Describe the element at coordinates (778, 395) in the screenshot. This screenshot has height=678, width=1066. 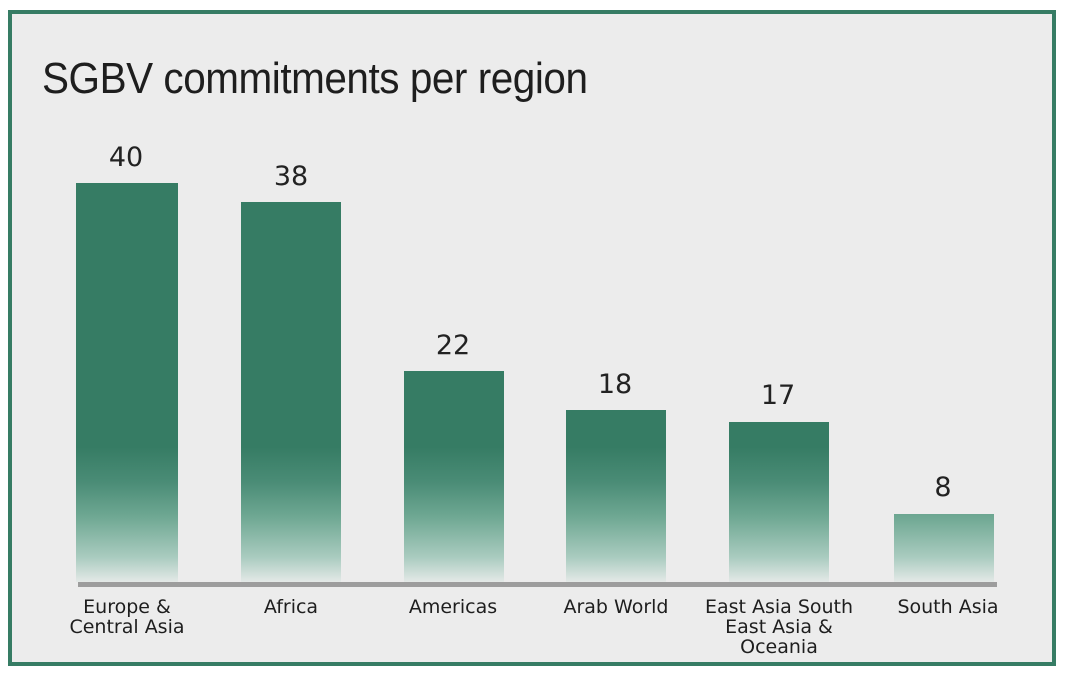
I see `value-label: 17` at that location.